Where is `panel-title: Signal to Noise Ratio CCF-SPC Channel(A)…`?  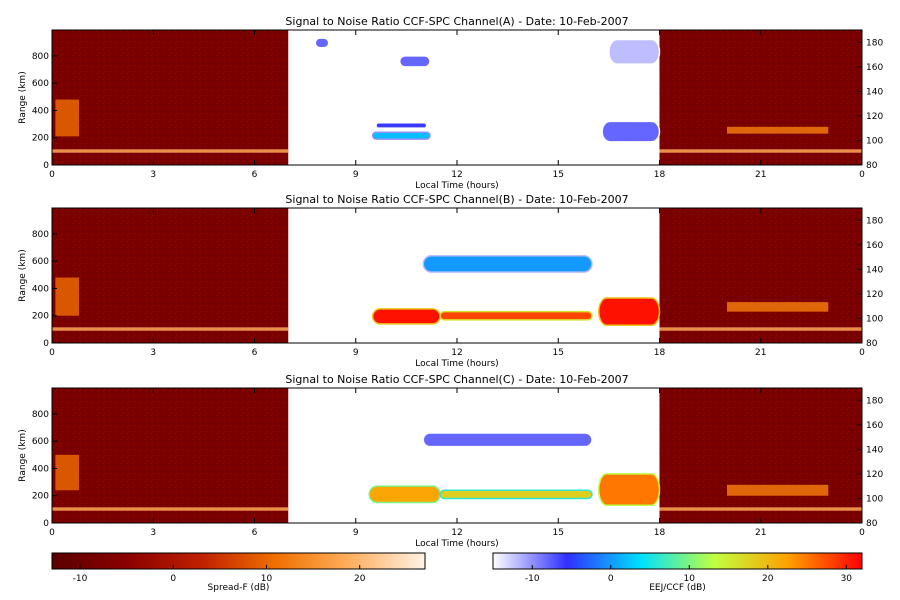 panel-title: Signal to Noise Ratio CCF-SPC Channel(A)… is located at coordinates (456, 21).